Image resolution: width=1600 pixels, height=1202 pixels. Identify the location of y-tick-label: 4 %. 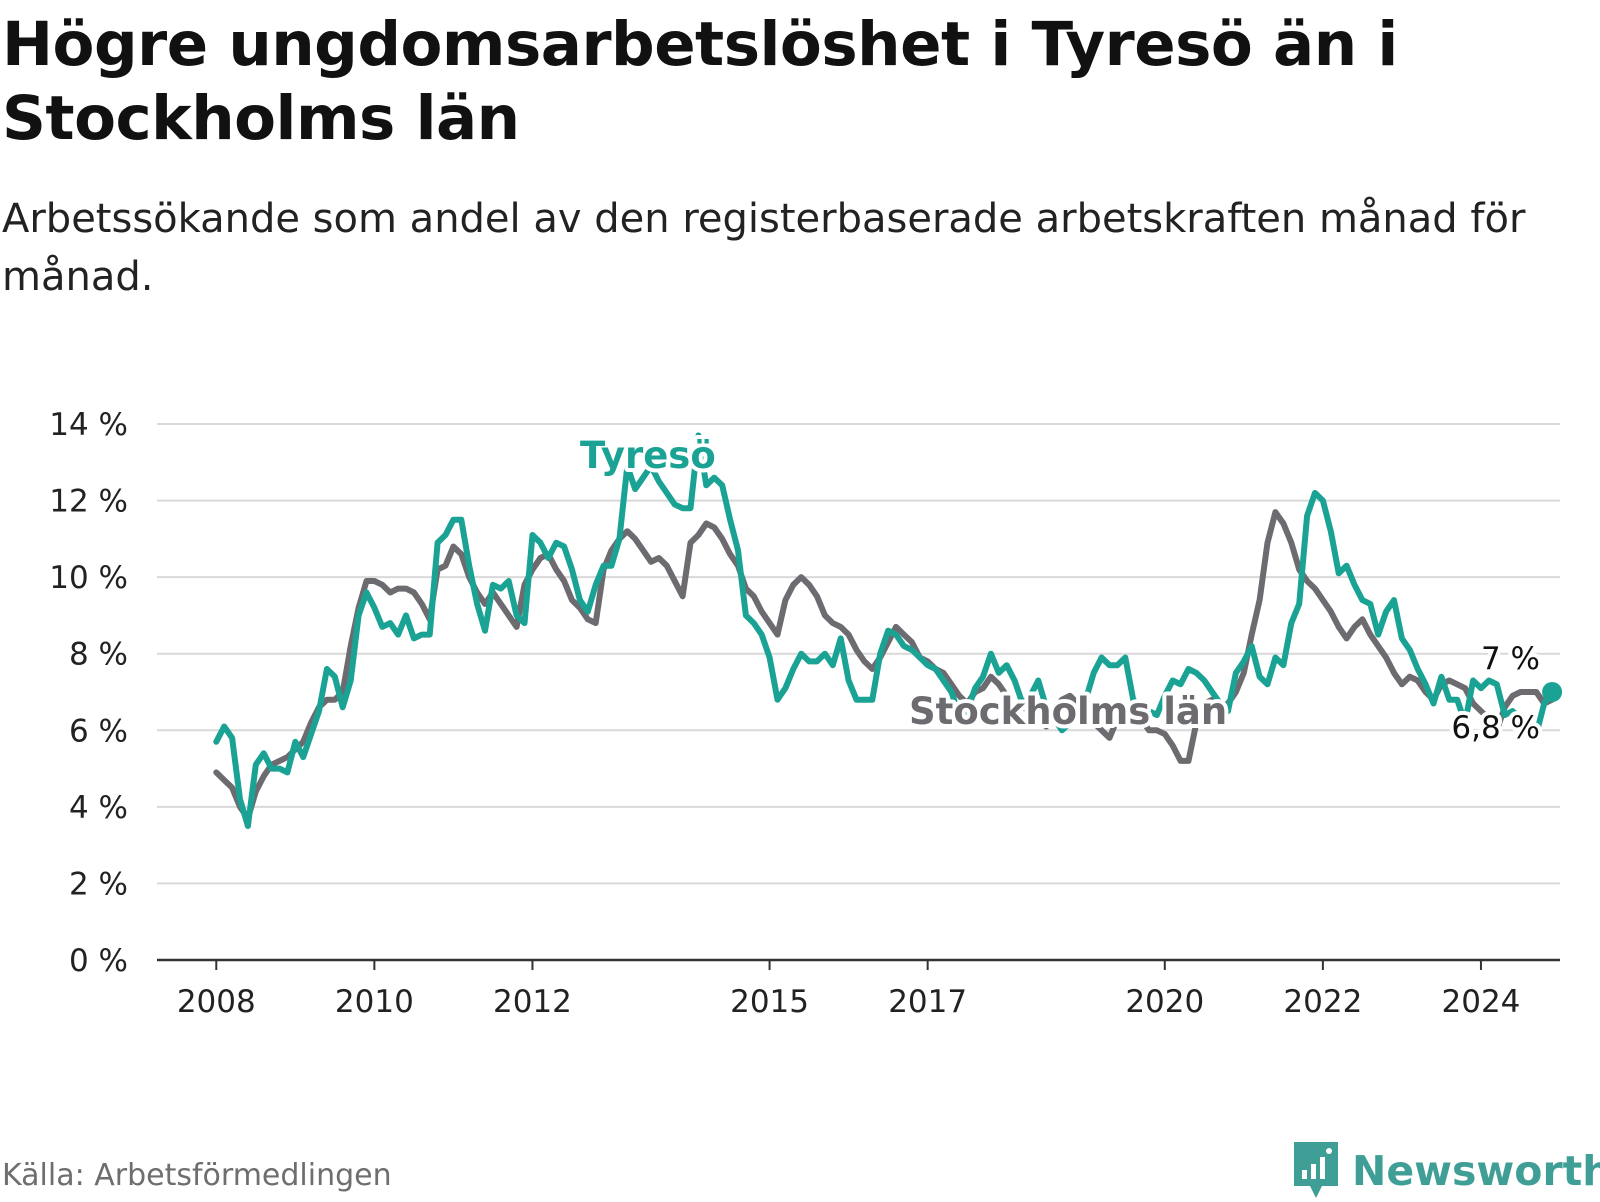
(98, 808).